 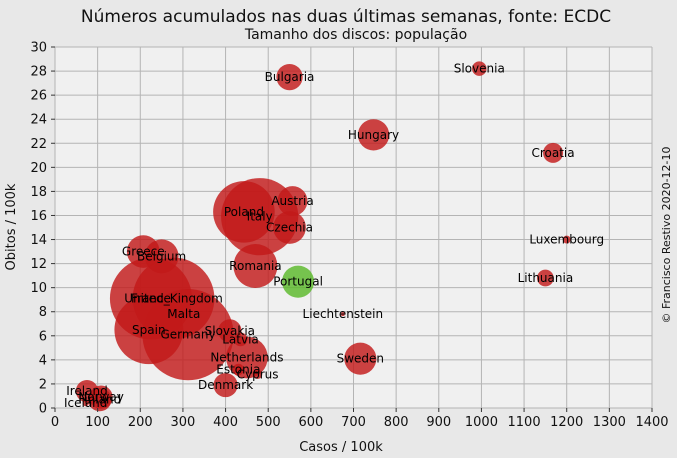 What do you see at coordinates (609, 422) in the screenshot?
I see `x-tick-label: 1300` at bounding box center [609, 422].